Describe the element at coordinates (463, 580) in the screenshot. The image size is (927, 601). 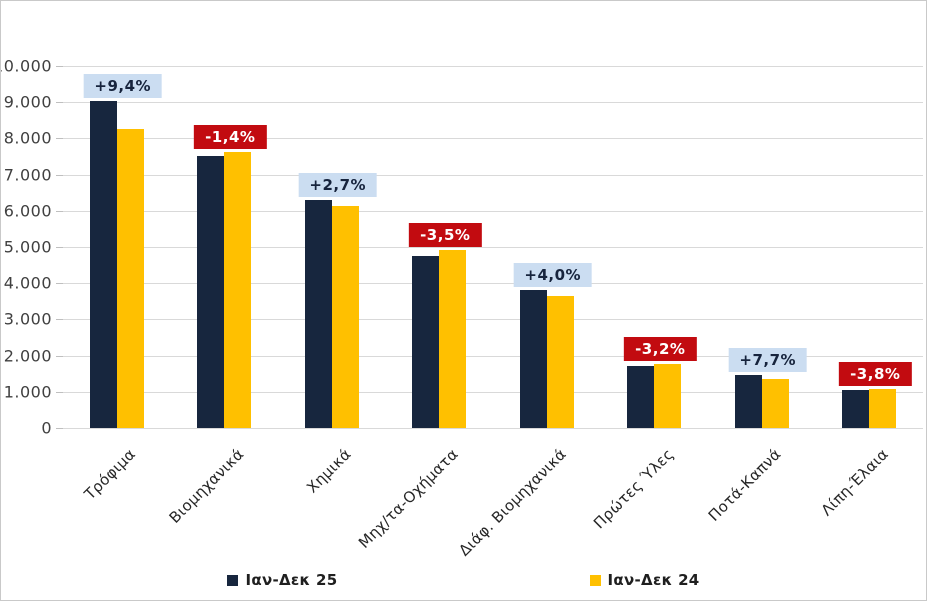
I see `chart-legend: Ιαν-Δεκ 25 Ιαν-Δεκ 24` at that location.